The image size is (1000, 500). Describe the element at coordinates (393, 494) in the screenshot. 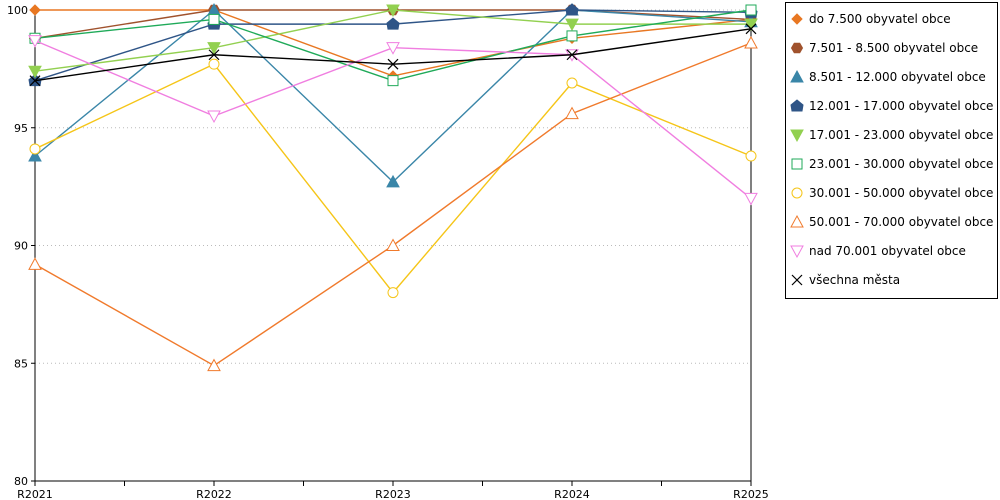

I see `x-tick-label-2: R2023` at that location.